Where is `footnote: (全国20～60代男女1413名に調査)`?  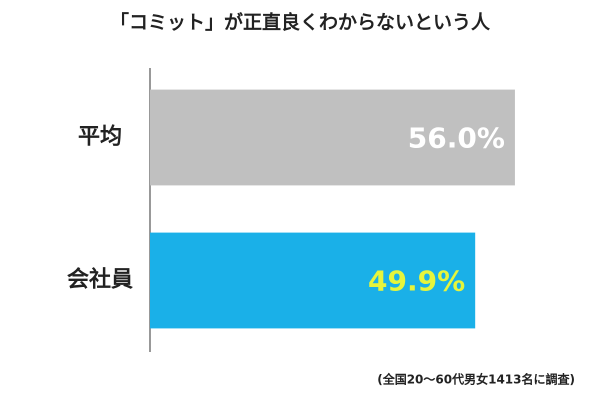
footnote: (全国20～60代男女1413名に調査) is located at coordinates (476, 379).